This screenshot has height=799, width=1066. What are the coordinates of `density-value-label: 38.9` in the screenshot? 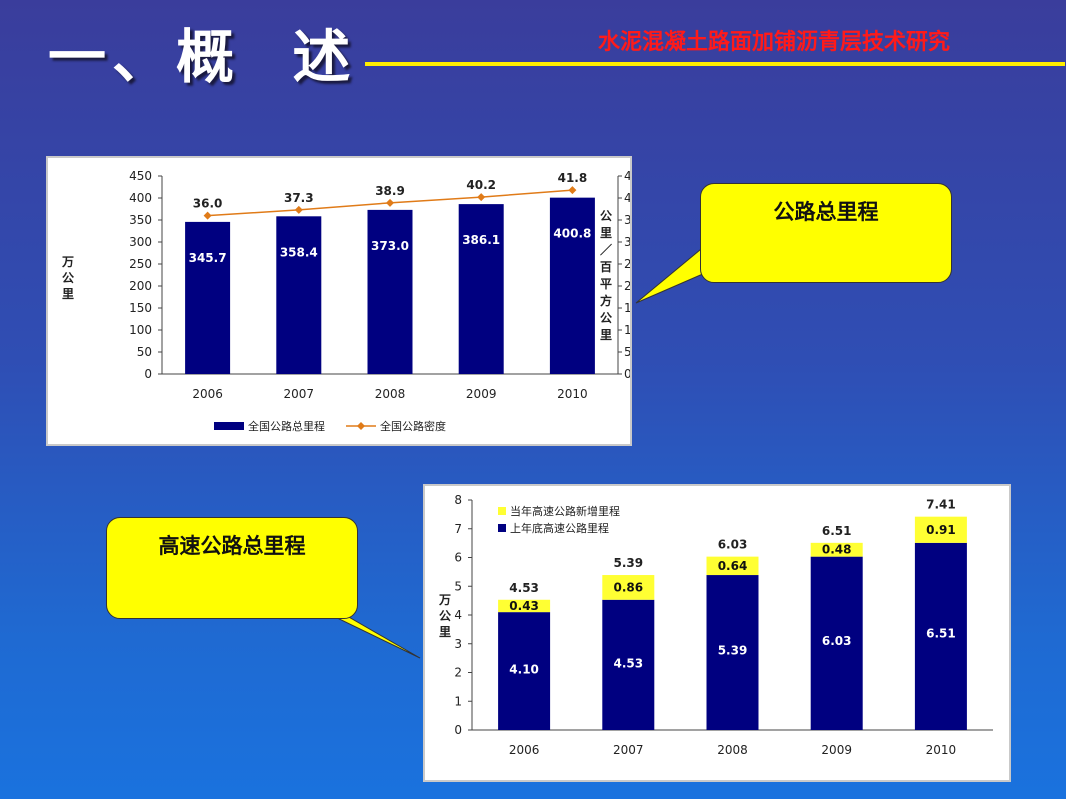 It's located at (390, 191).